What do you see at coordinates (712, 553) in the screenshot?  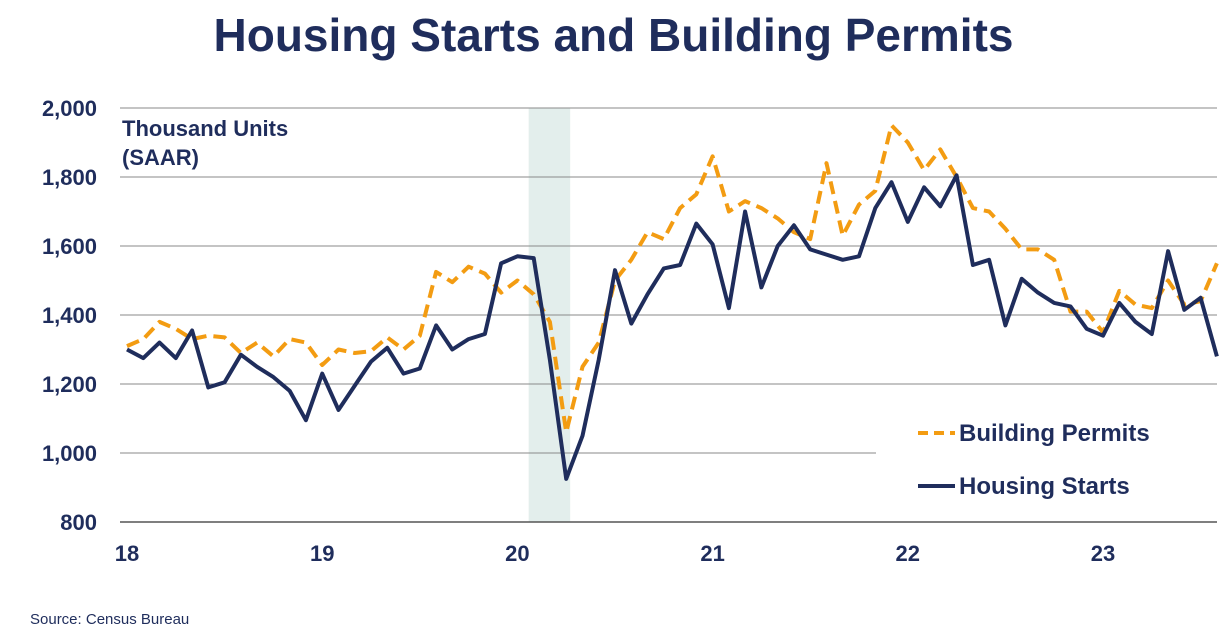 I see `x-tick-label: 21` at bounding box center [712, 553].